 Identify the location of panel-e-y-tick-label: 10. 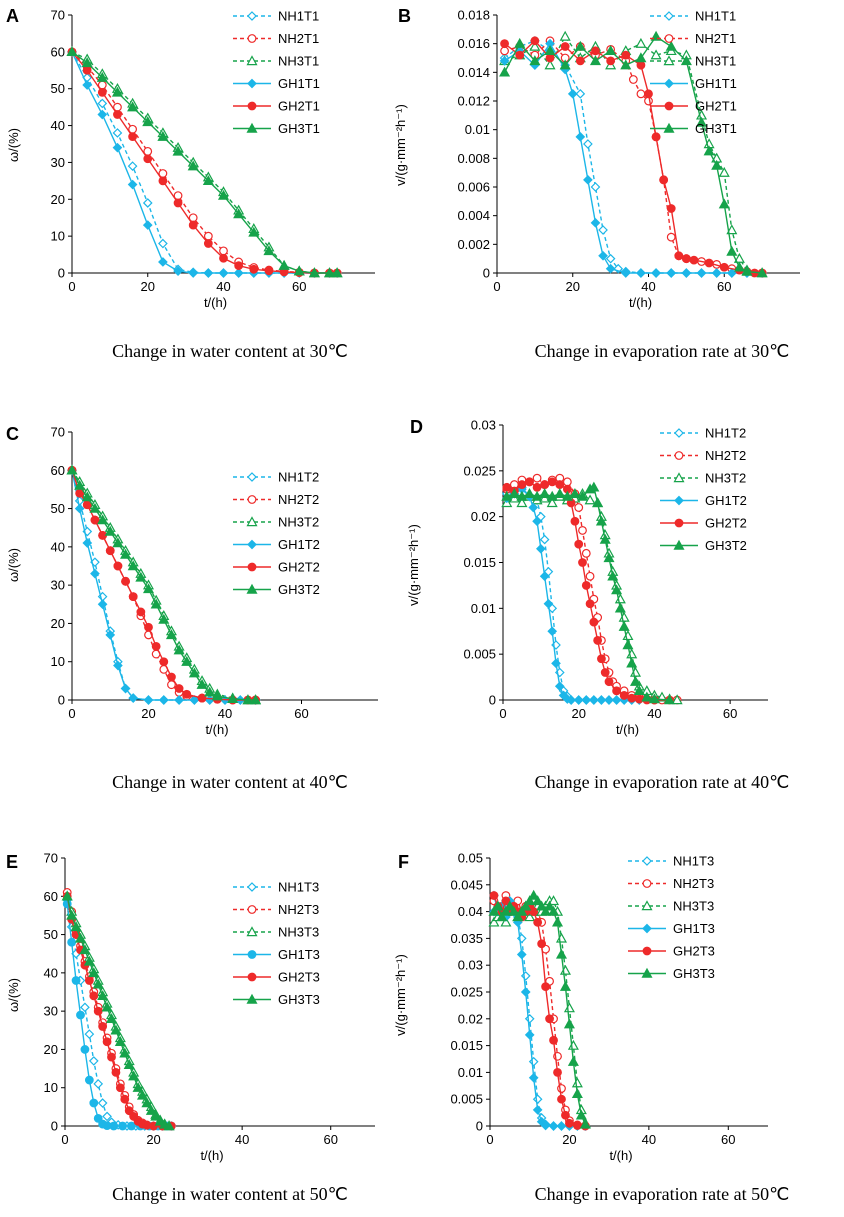
(51, 1087).